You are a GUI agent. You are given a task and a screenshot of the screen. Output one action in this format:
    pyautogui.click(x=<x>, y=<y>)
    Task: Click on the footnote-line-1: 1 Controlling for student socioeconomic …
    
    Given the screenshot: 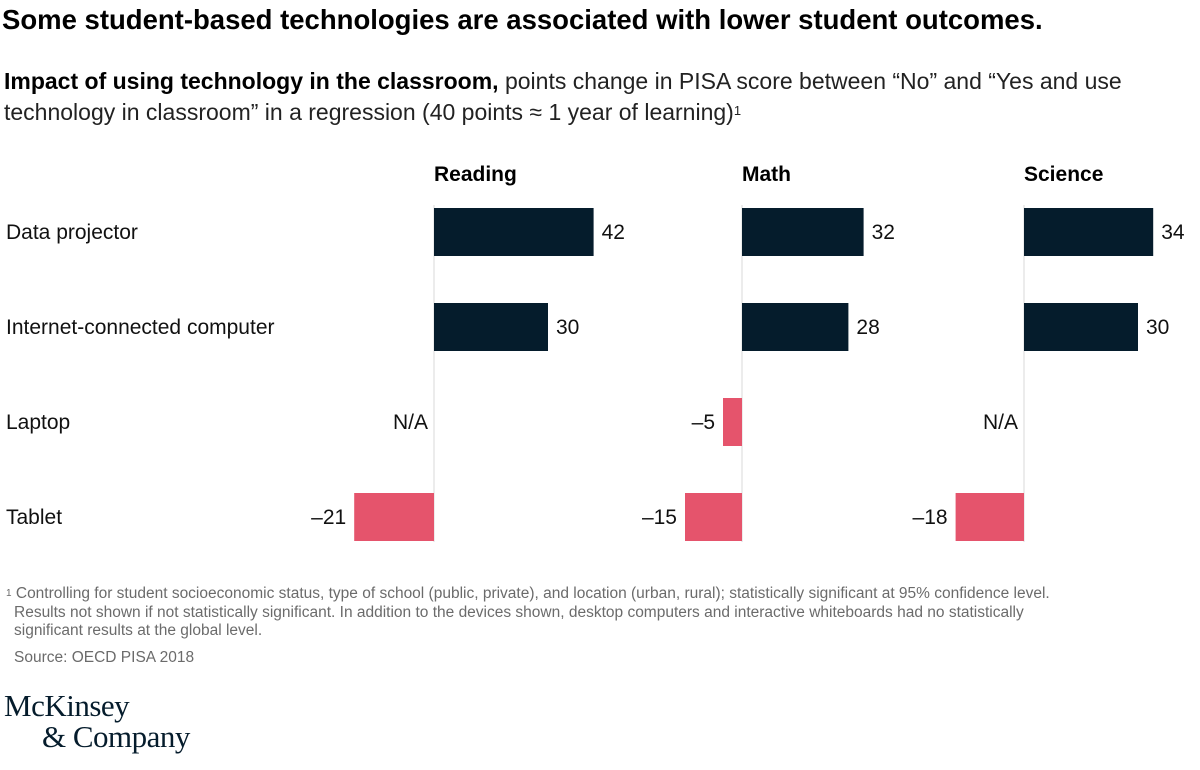 What is the action you would take?
    pyautogui.click(x=528, y=593)
    